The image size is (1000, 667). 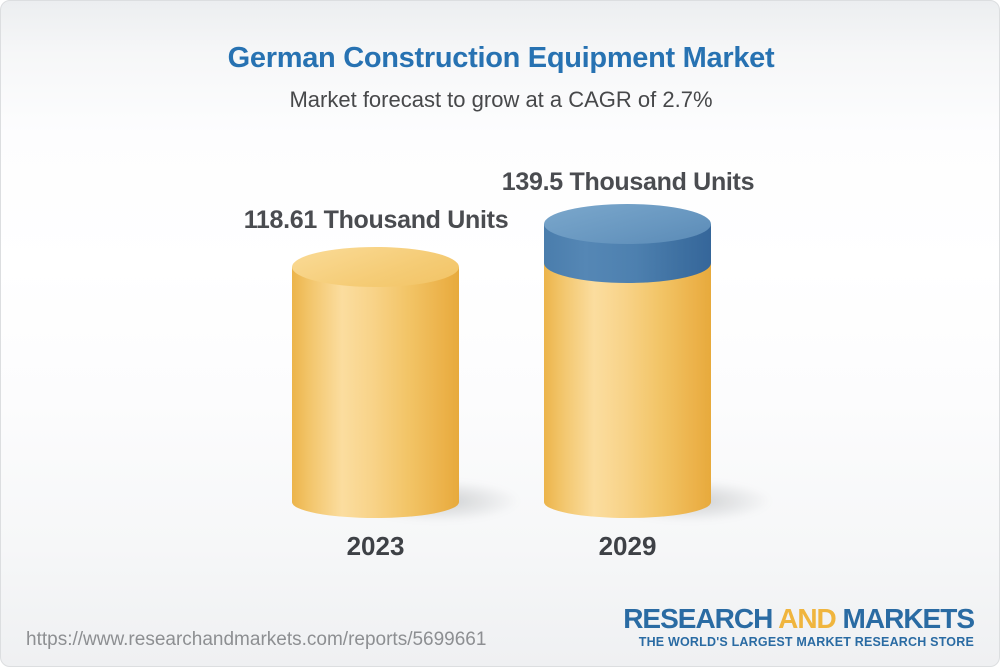 I want to click on bar-2029-body, so click(x=627, y=390).